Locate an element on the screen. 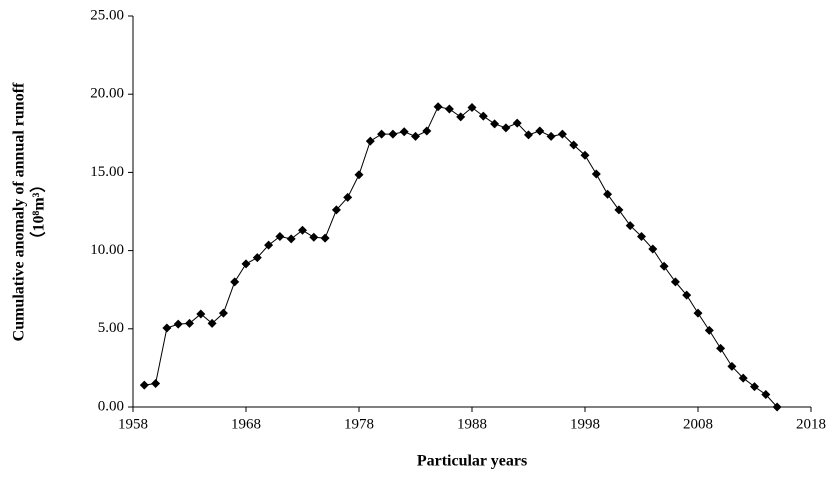  x-tick-label: 2018 is located at coordinates (811, 424).